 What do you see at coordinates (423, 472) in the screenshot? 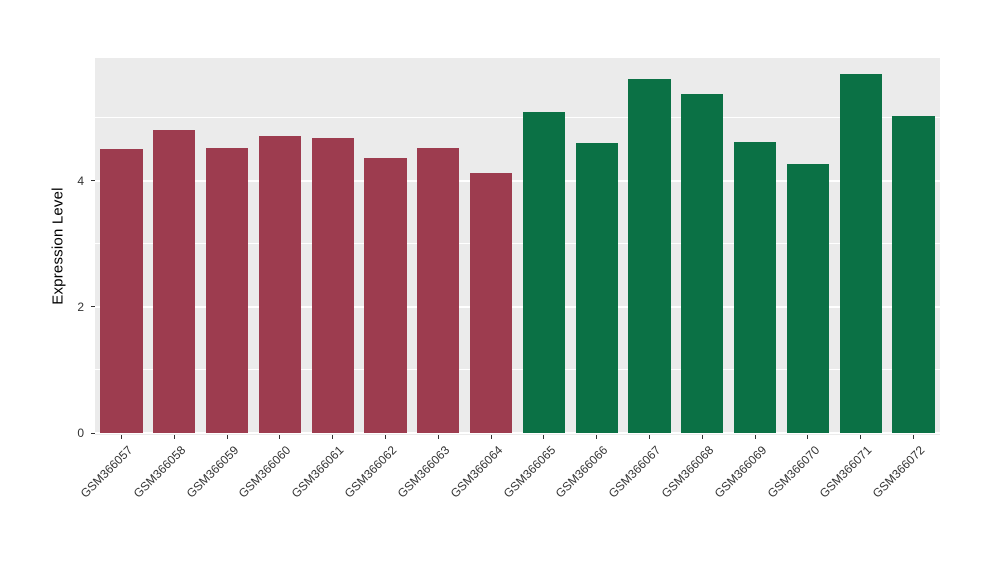
I see `x-tick-label: GSM366063` at bounding box center [423, 472].